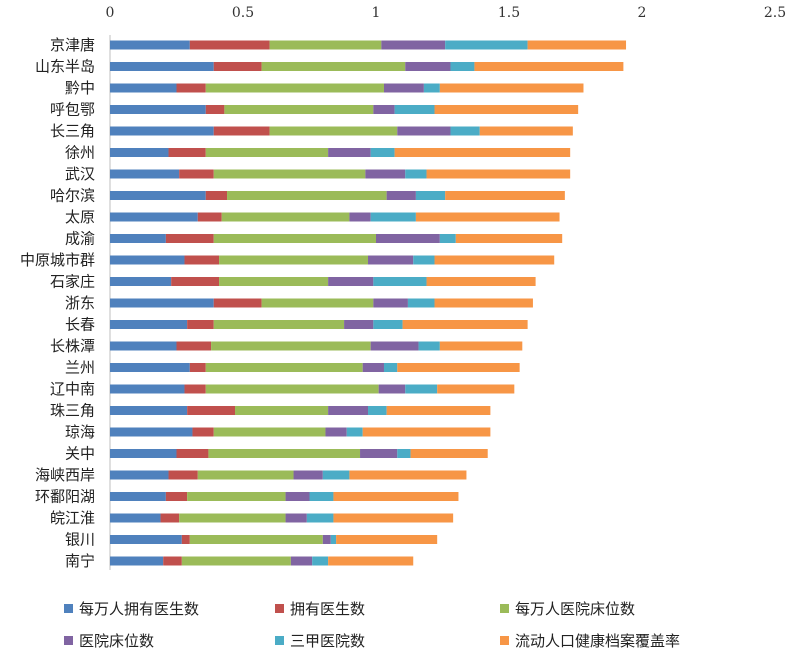  I want to click on legend-item: 流动人口健康档案覆盖率, so click(590, 640).